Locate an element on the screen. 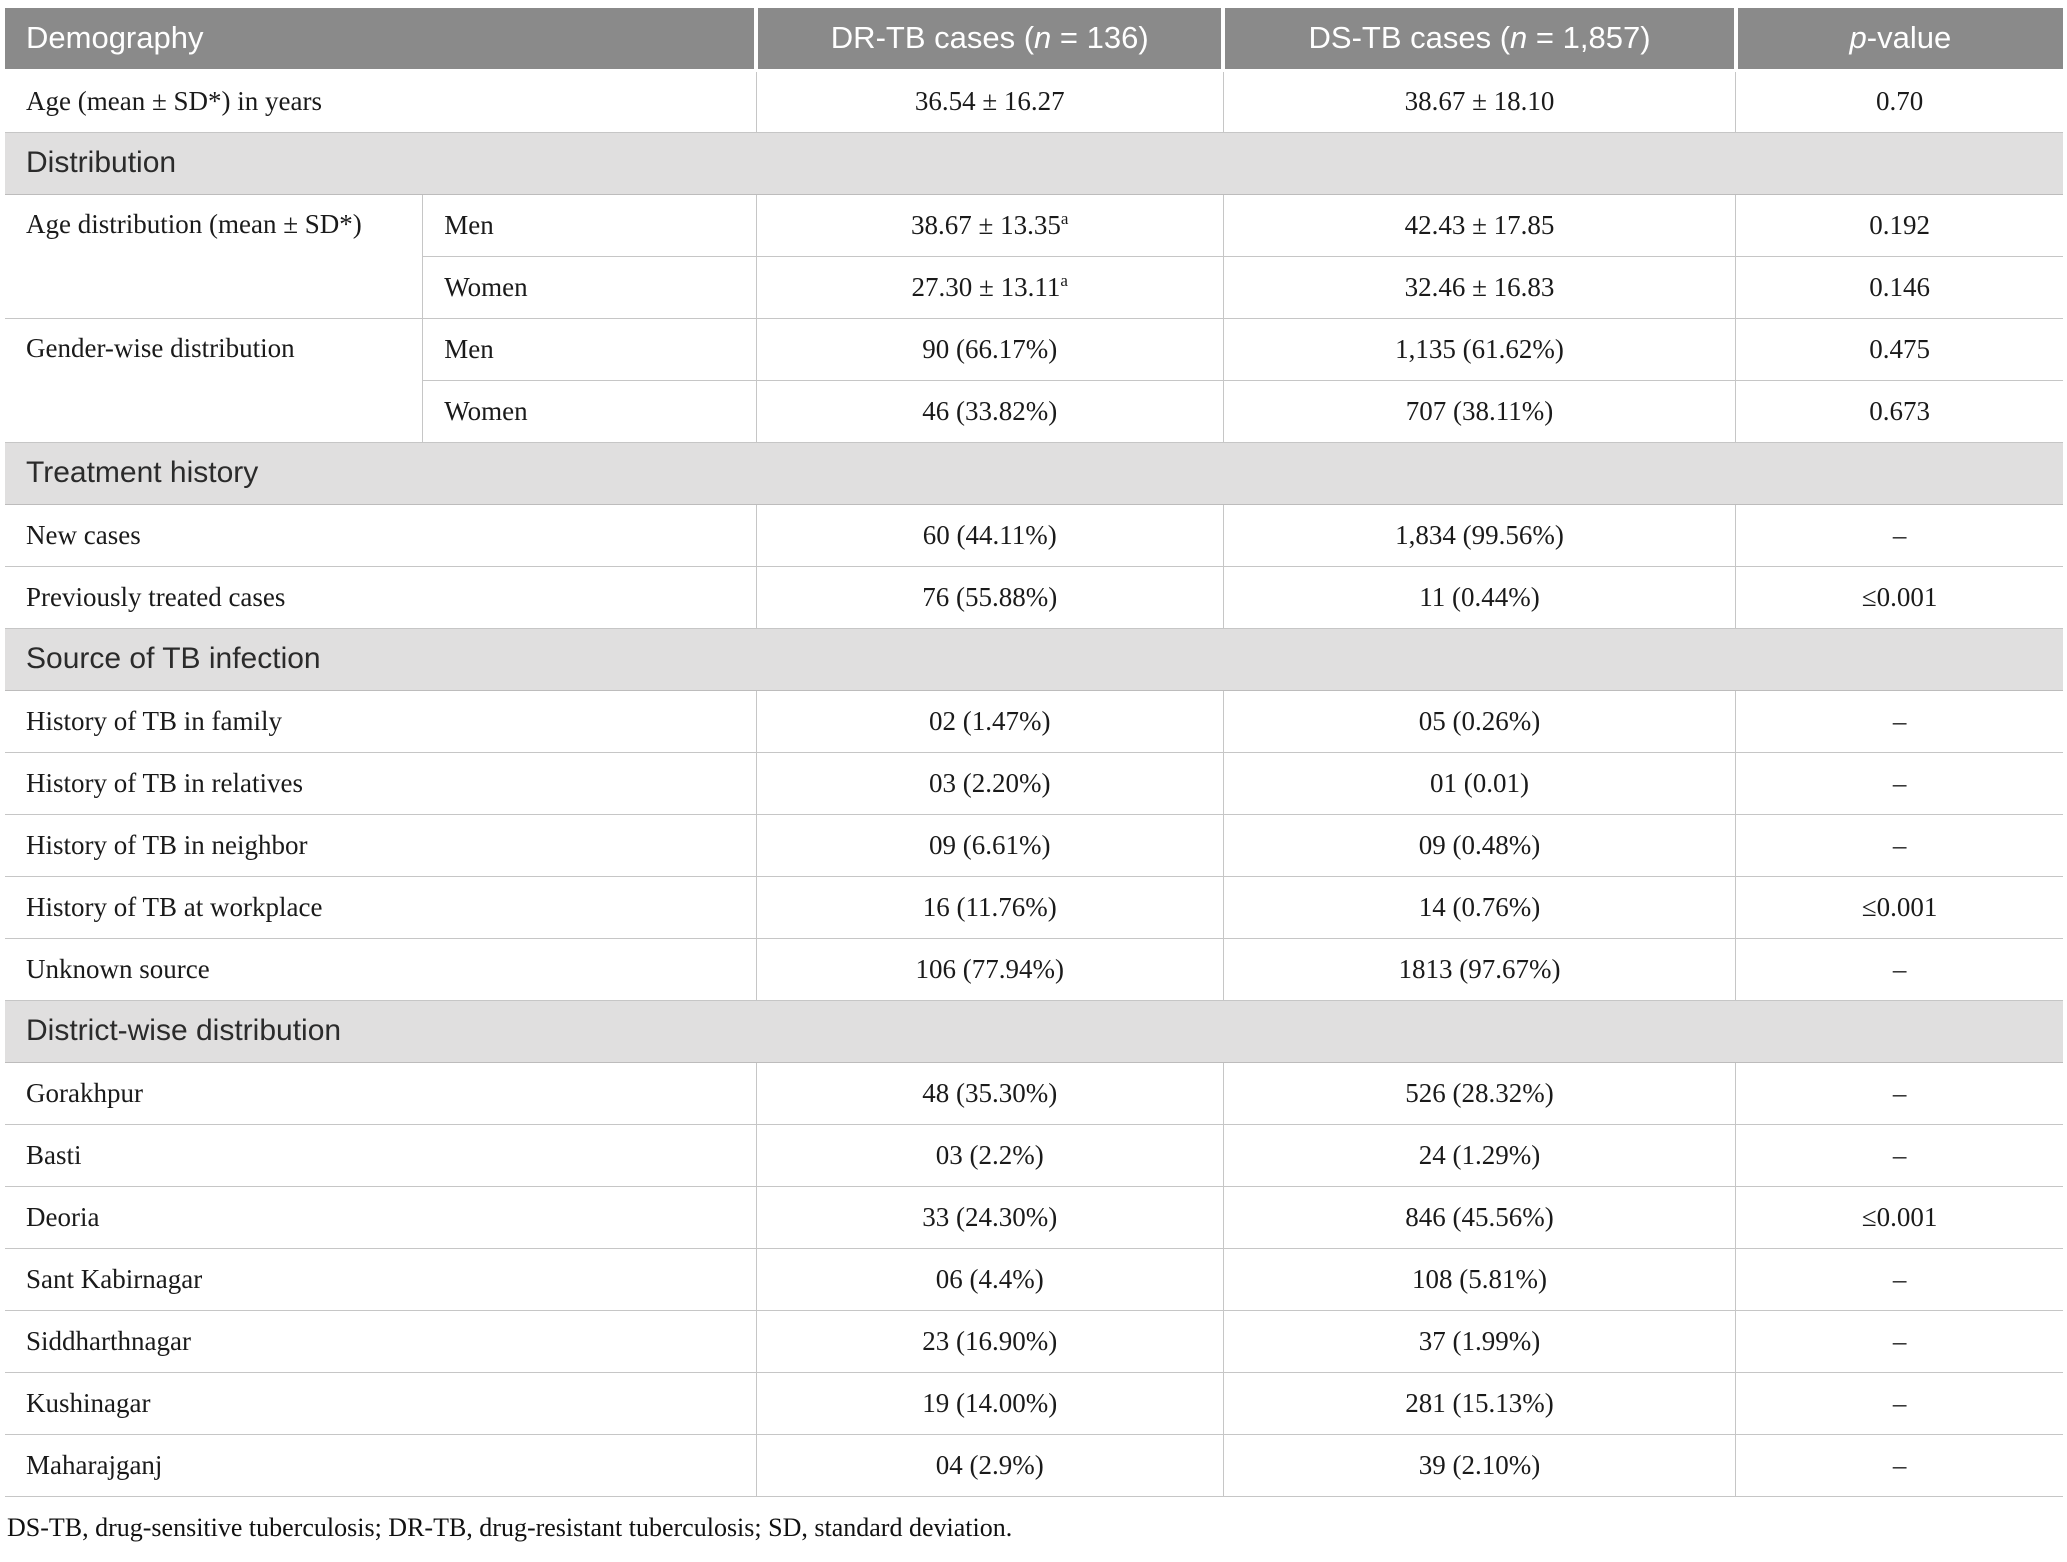 Image resolution: width=2067 pixels, height=1562 pixels. row-label: Deoria is located at coordinates (381, 1217).